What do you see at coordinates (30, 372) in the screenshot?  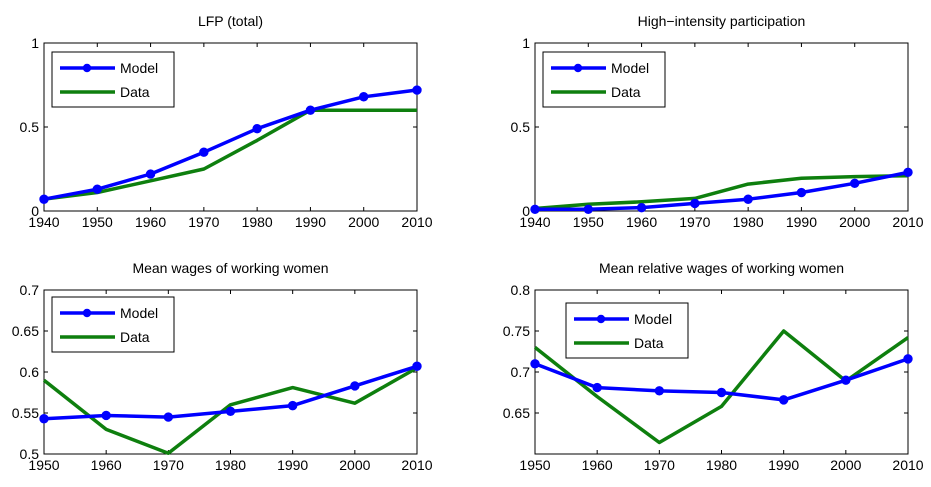 I see `y-tick-label: 0.6` at bounding box center [30, 372].